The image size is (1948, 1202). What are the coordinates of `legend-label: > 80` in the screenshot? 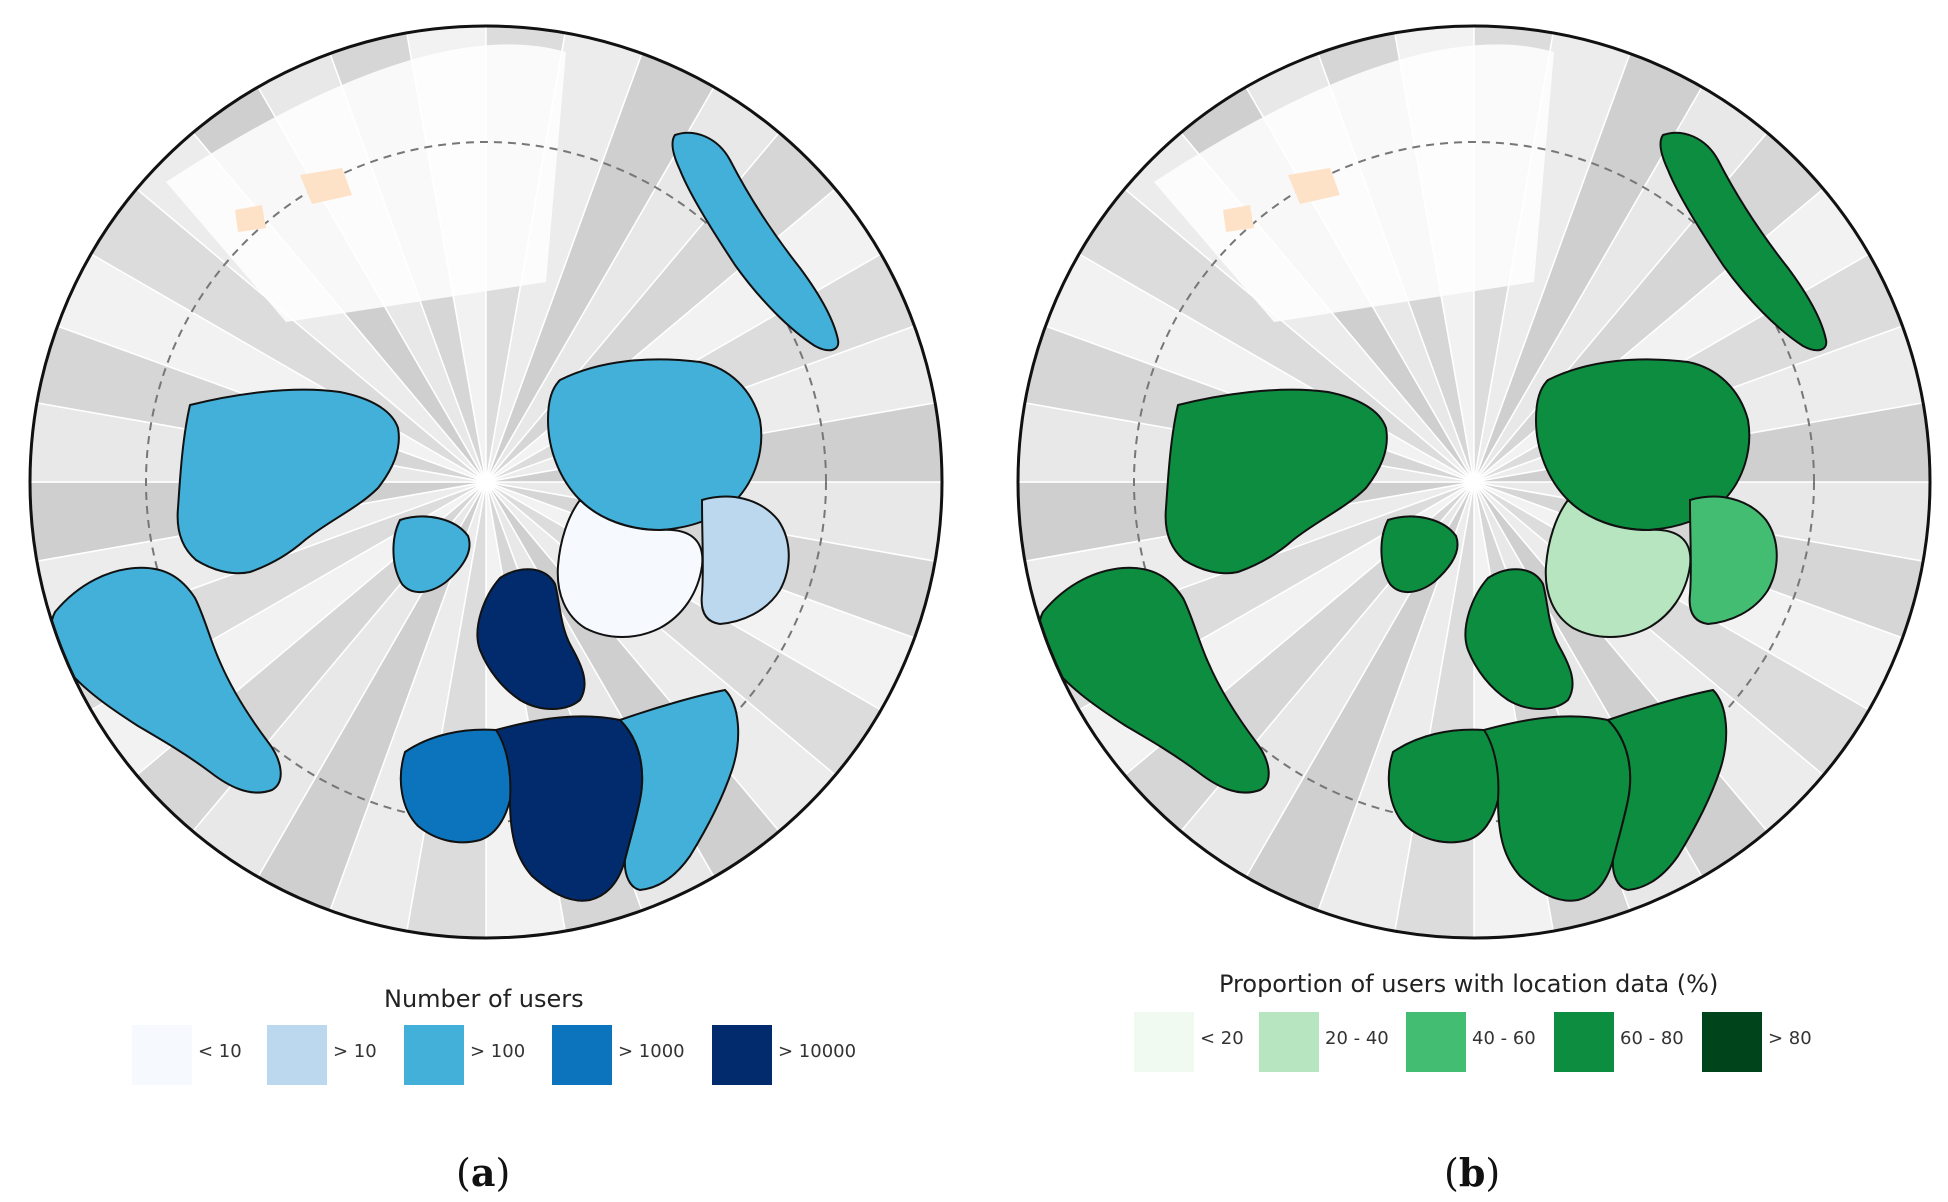 It's located at (1790, 1038).